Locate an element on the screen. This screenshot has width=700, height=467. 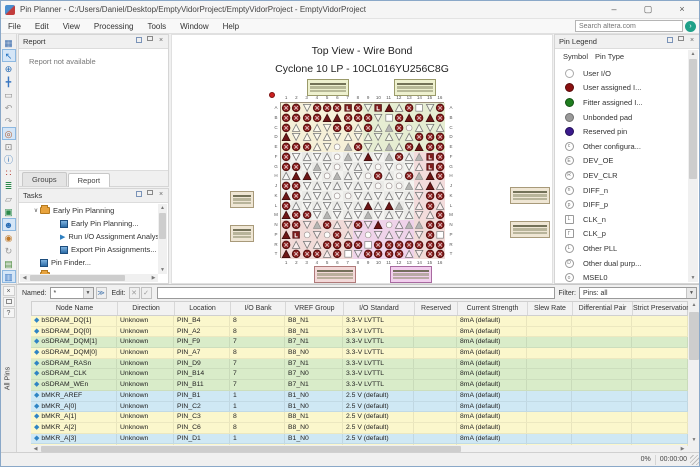
pin-N13 is located at coordinates (409, 225).